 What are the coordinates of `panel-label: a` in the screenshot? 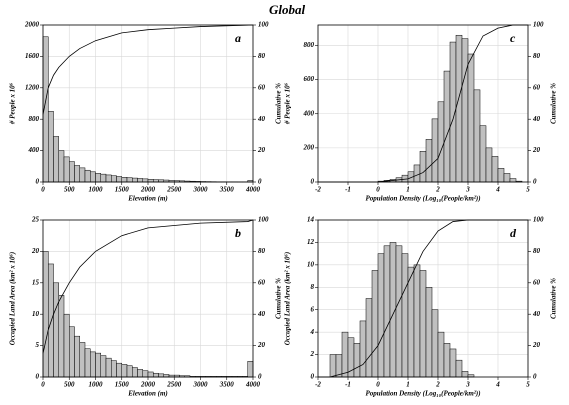 It's located at (238, 38).